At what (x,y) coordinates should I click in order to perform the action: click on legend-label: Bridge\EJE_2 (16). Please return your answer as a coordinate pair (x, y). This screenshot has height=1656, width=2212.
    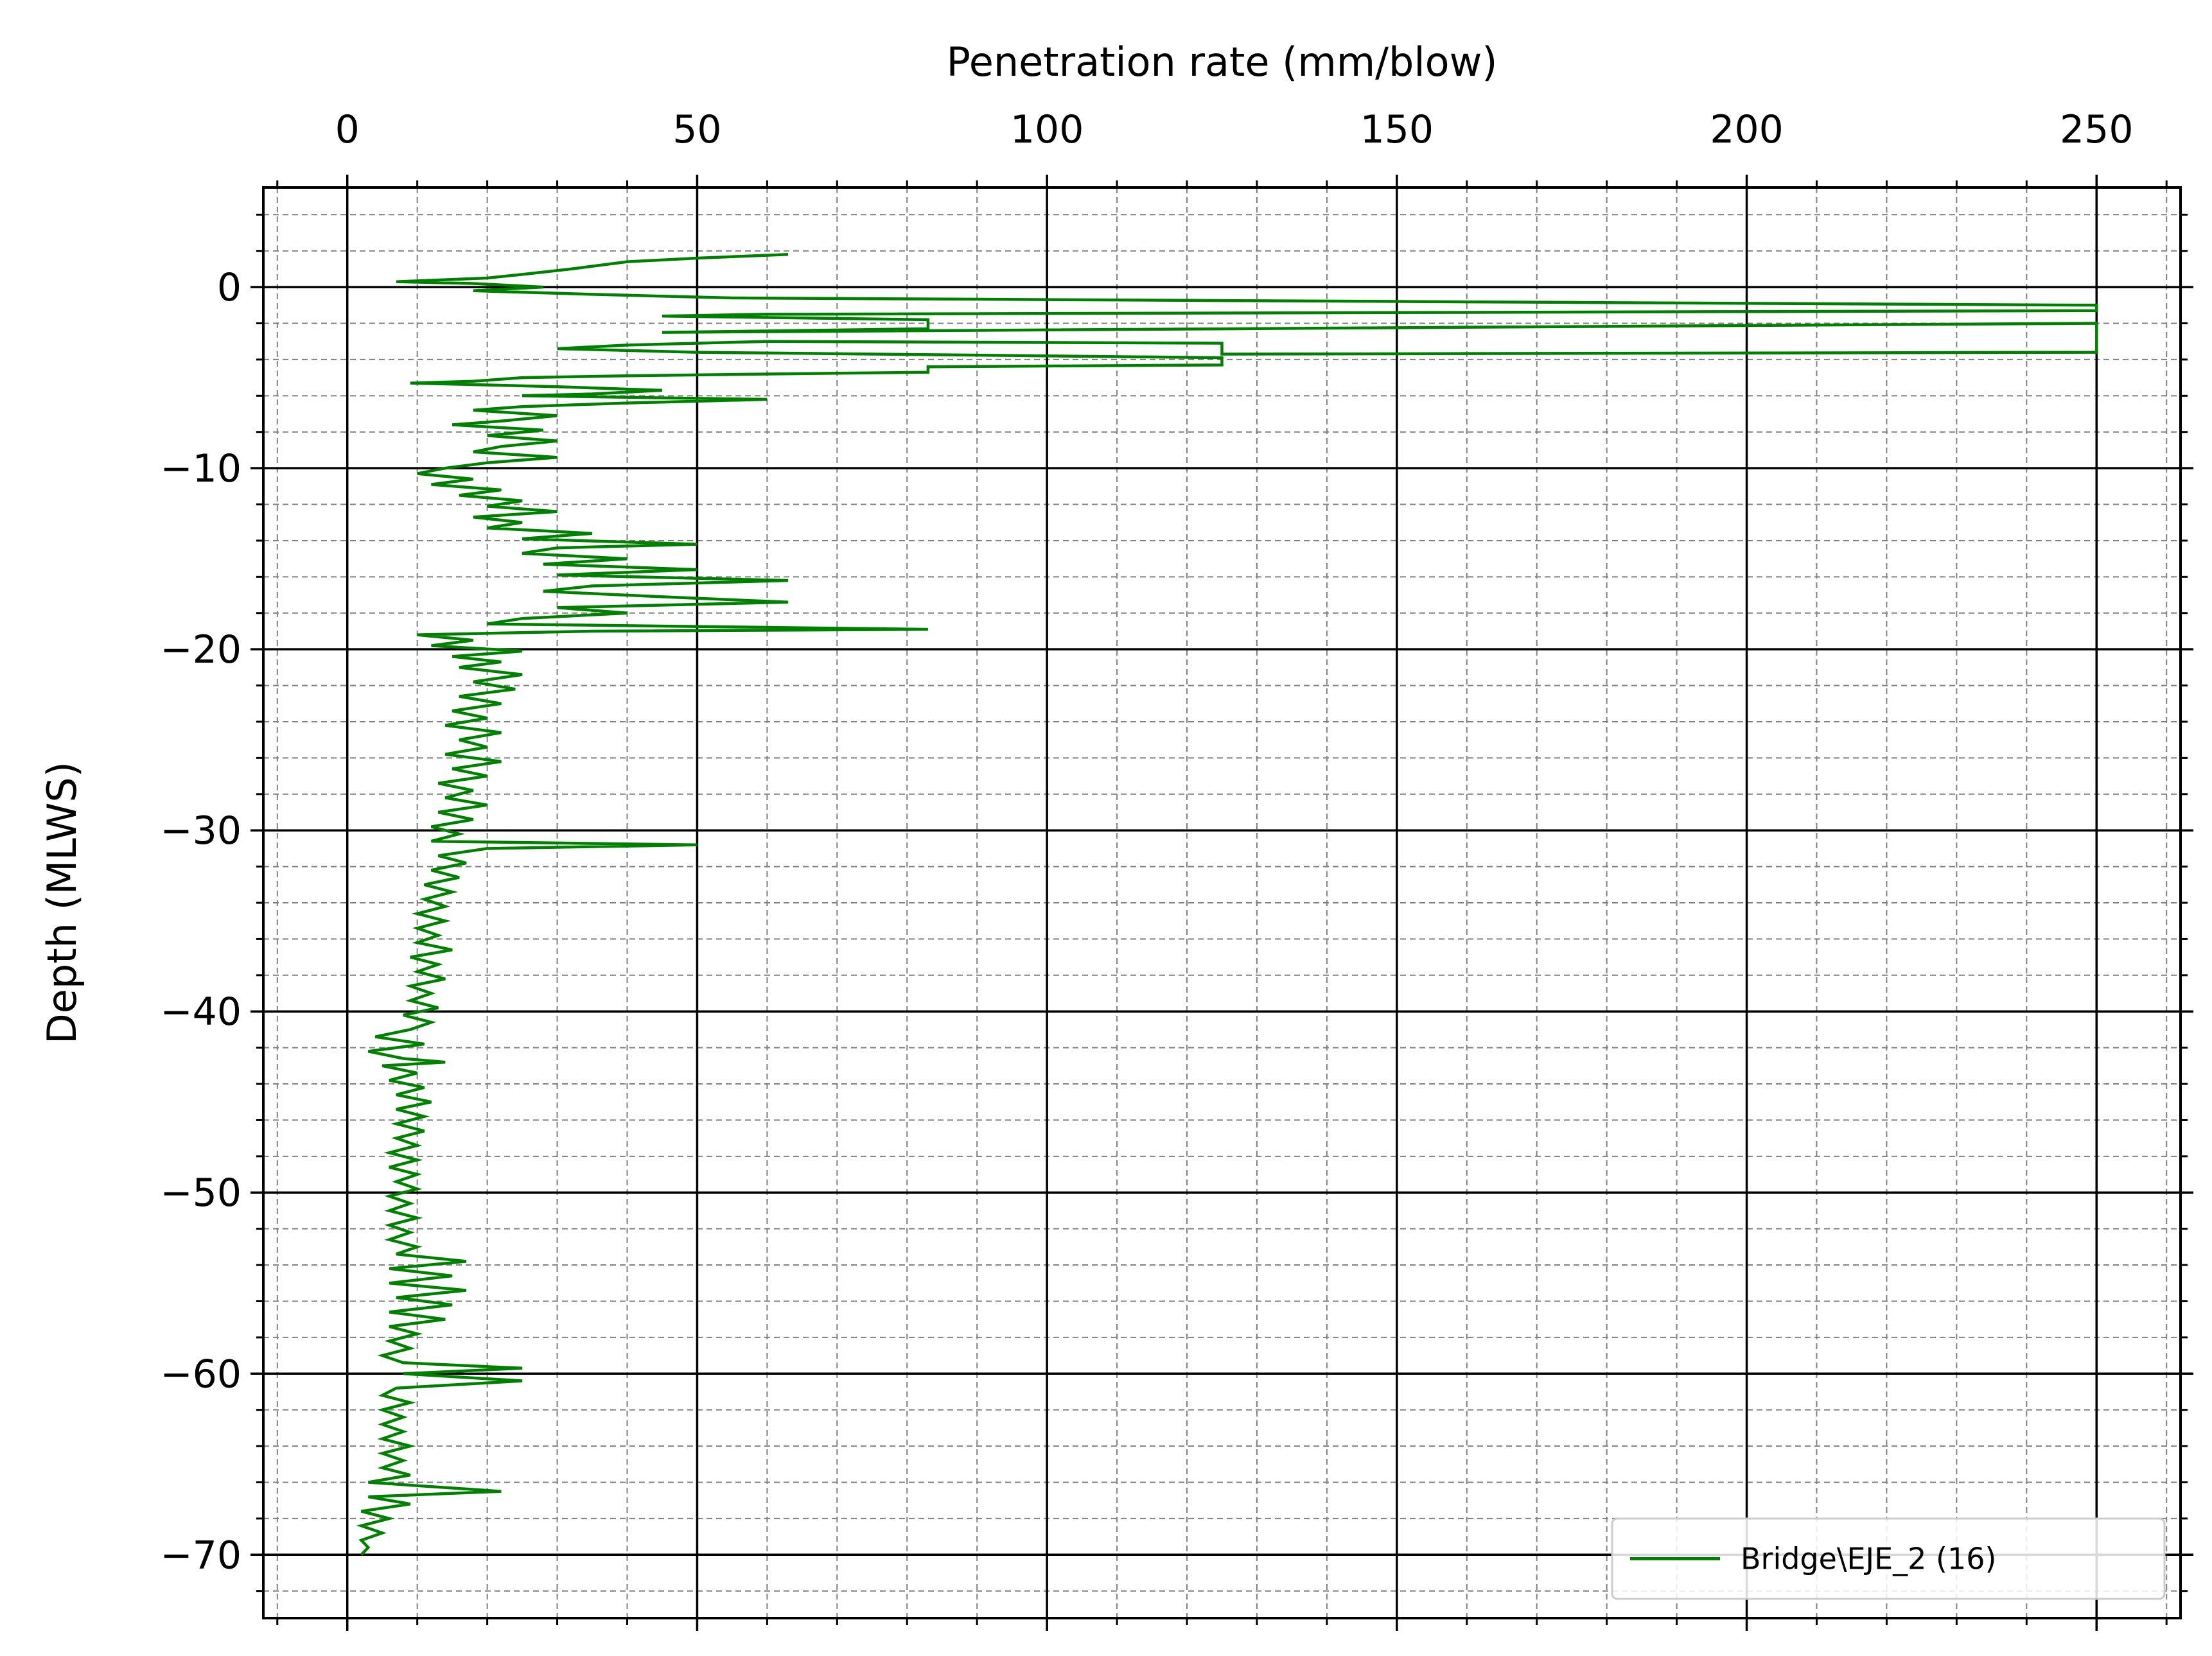
    Looking at the image, I should click on (1869, 1559).